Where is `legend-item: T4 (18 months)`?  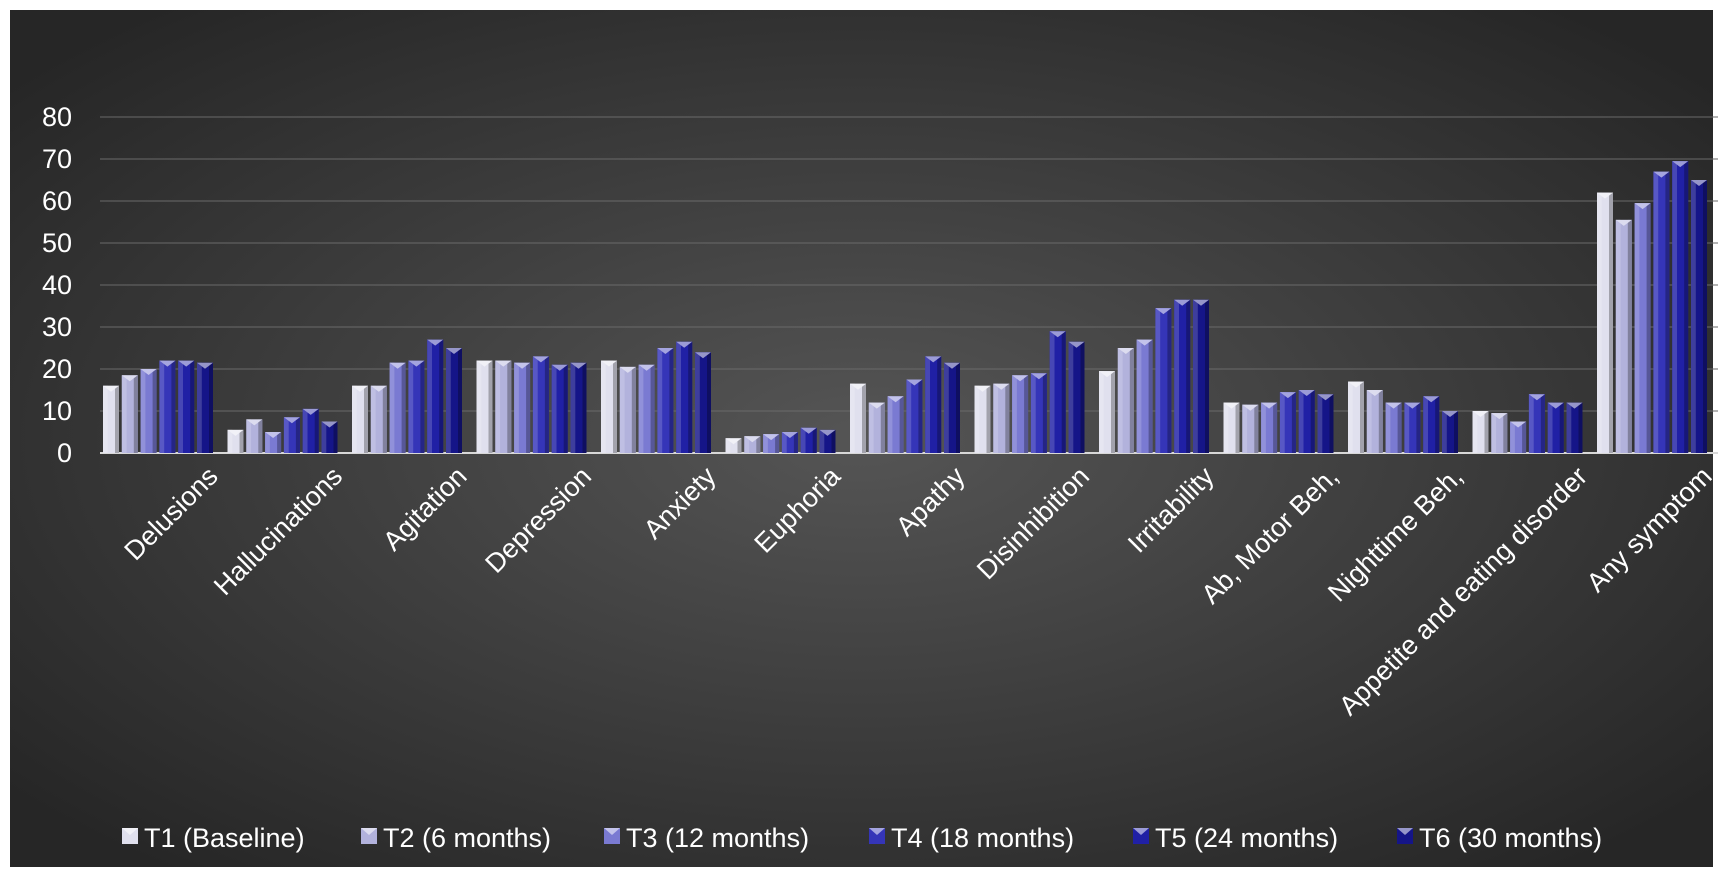 legend-item: T4 (18 months) is located at coordinates (971, 838).